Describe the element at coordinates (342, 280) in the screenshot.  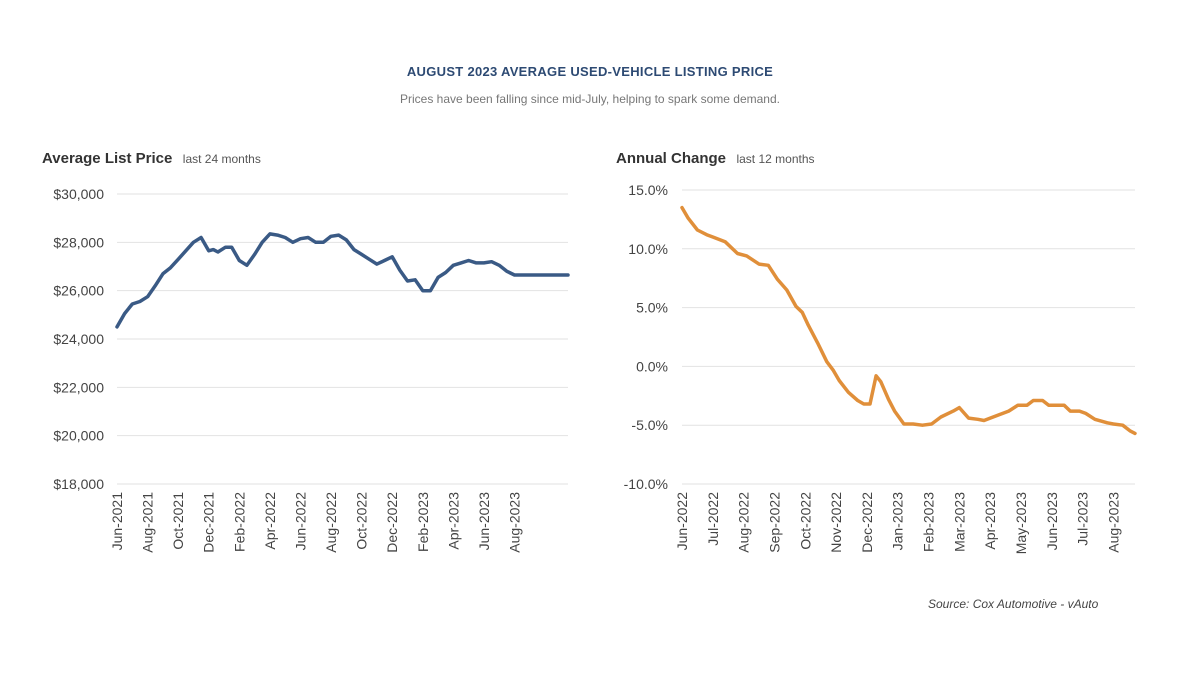
I see `left-series-line` at that location.